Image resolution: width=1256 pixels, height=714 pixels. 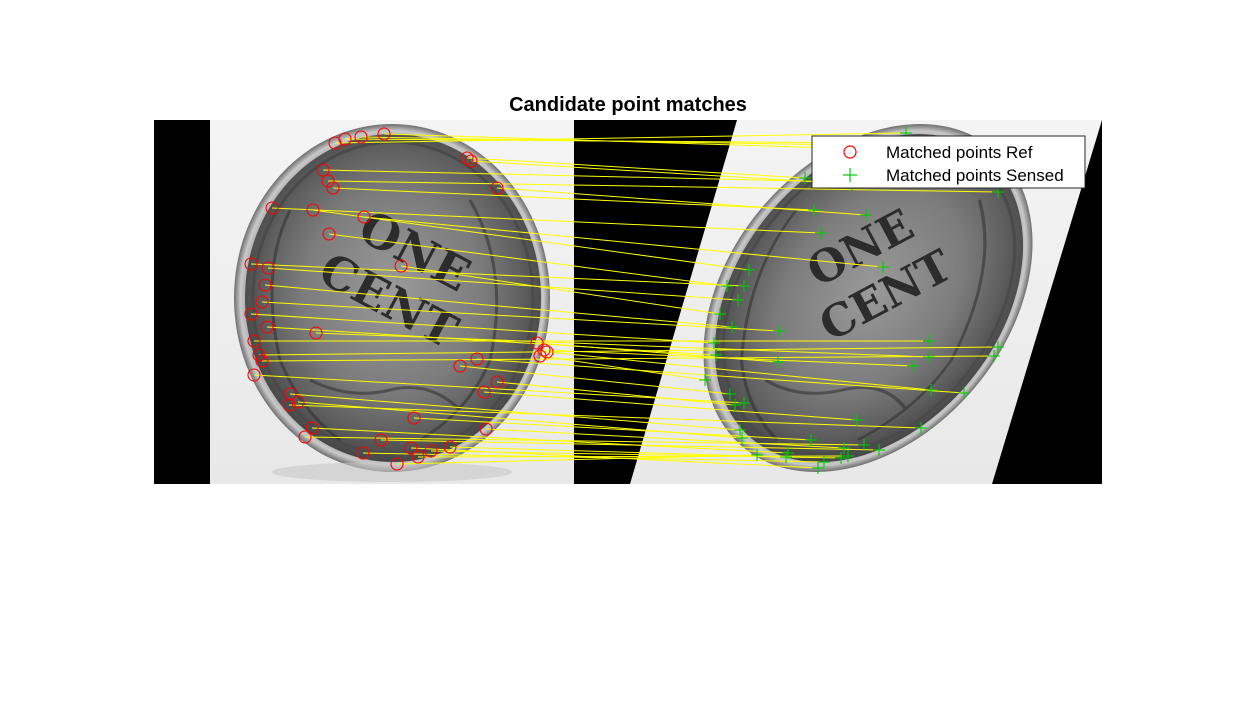 What do you see at coordinates (975, 175) in the screenshot?
I see `legend-label-sensed: Matched points Sensed` at bounding box center [975, 175].